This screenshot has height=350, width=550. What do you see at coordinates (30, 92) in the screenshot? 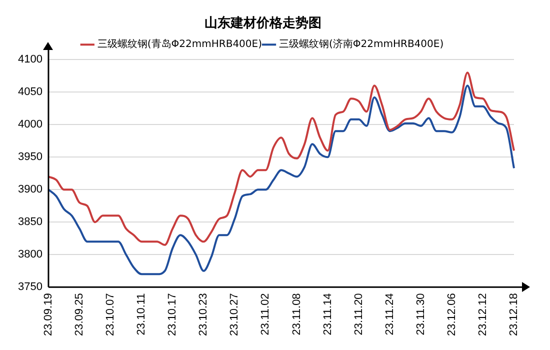
I see `y-tick-label: 4050` at bounding box center [30, 92].